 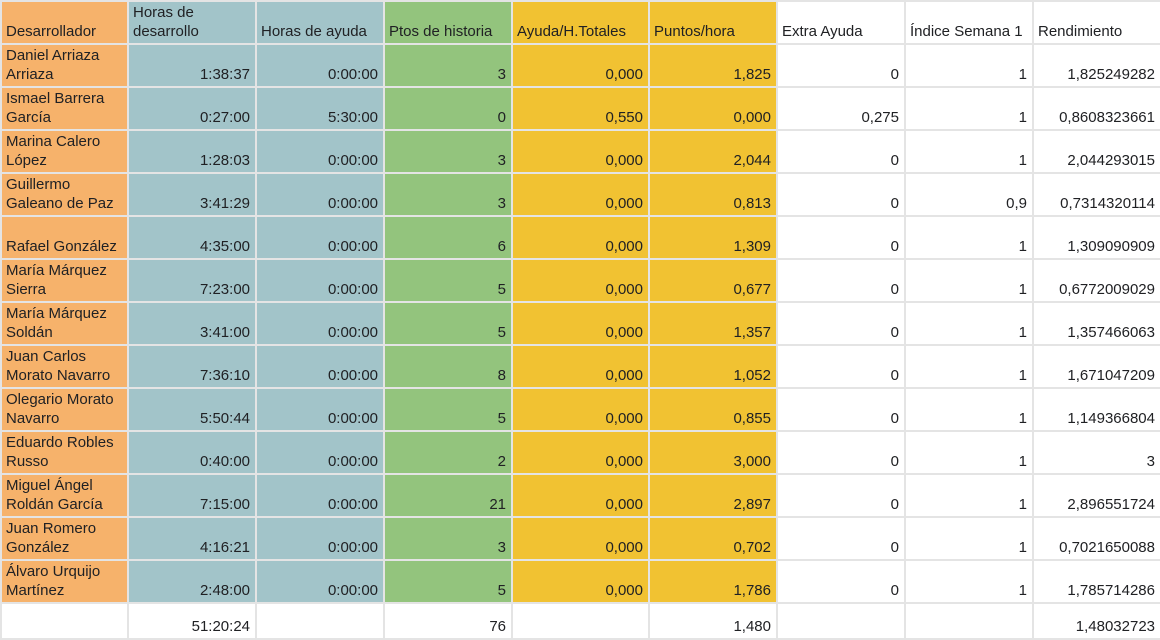 What do you see at coordinates (64, 581) in the screenshot?
I see `developer-cell: Álvaro Urquijo Martínez` at bounding box center [64, 581].